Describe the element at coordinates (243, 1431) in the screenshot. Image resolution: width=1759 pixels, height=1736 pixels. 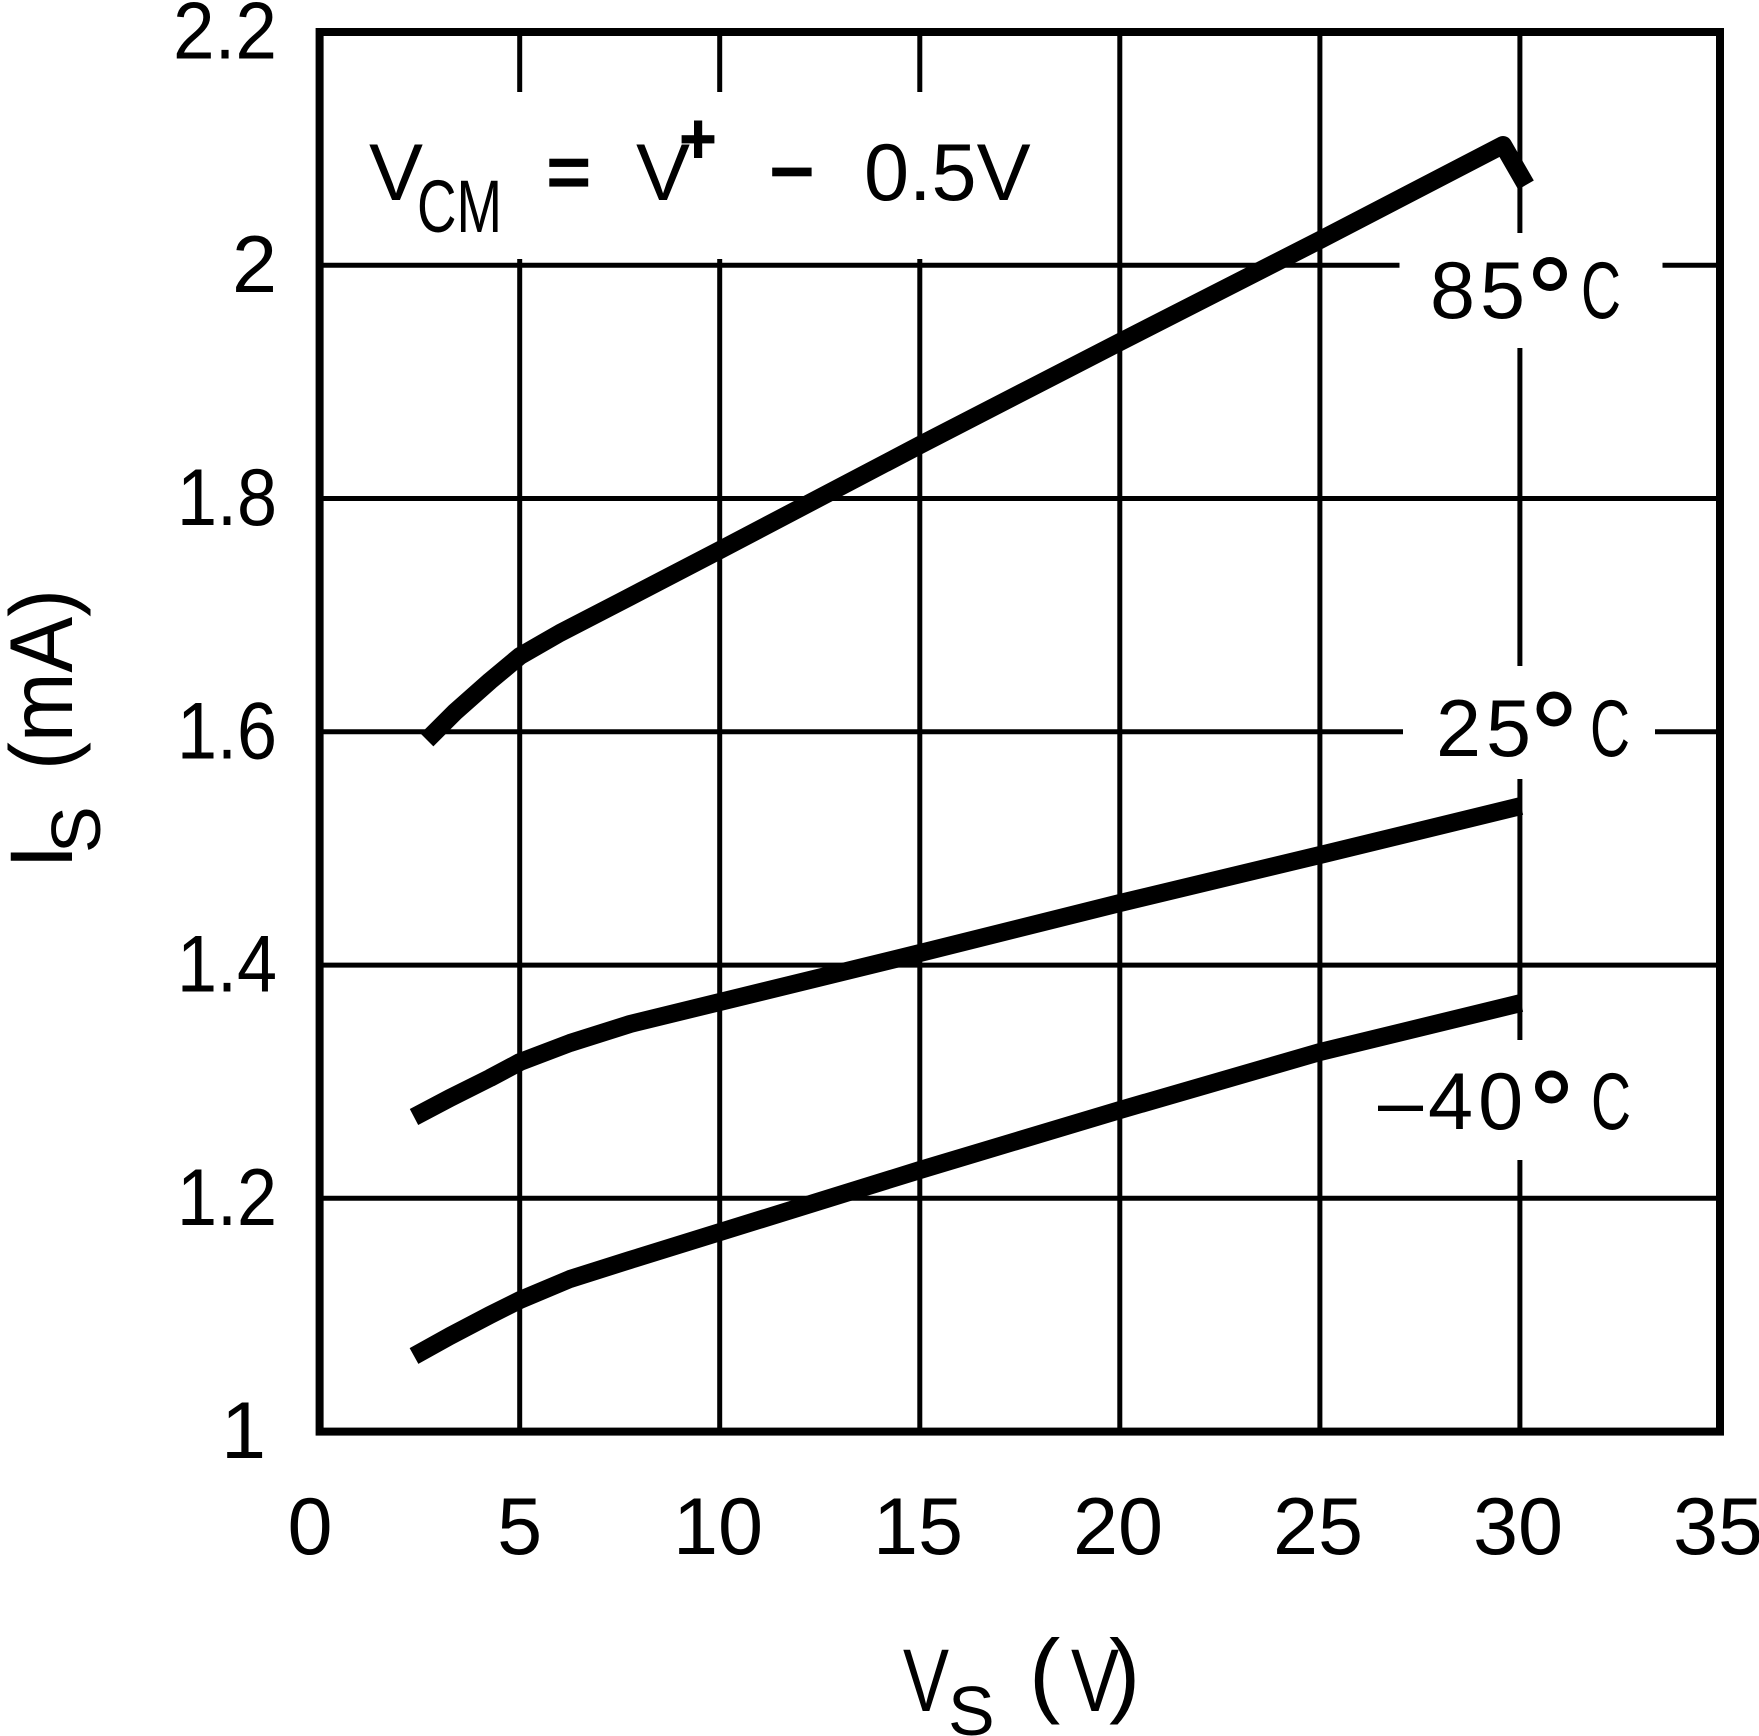
I see `svg-text: 1` at that location.